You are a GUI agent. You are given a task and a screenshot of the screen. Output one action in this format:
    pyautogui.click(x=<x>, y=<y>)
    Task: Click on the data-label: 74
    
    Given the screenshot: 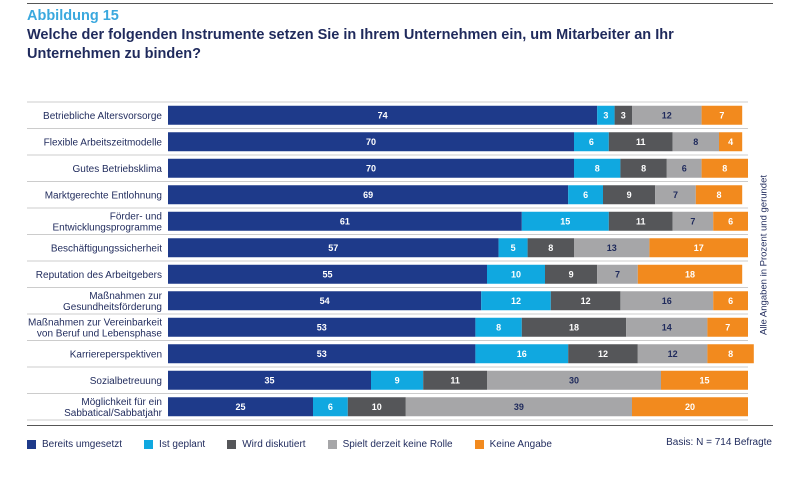 What is the action you would take?
    pyautogui.click(x=383, y=115)
    